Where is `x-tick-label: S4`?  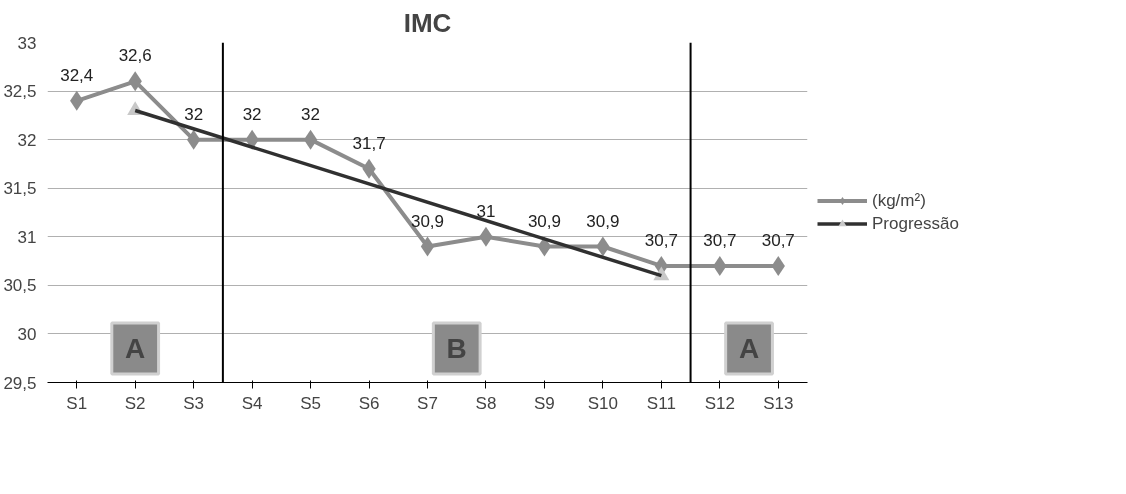
x-tick-label: S4 is located at coordinates (252, 403).